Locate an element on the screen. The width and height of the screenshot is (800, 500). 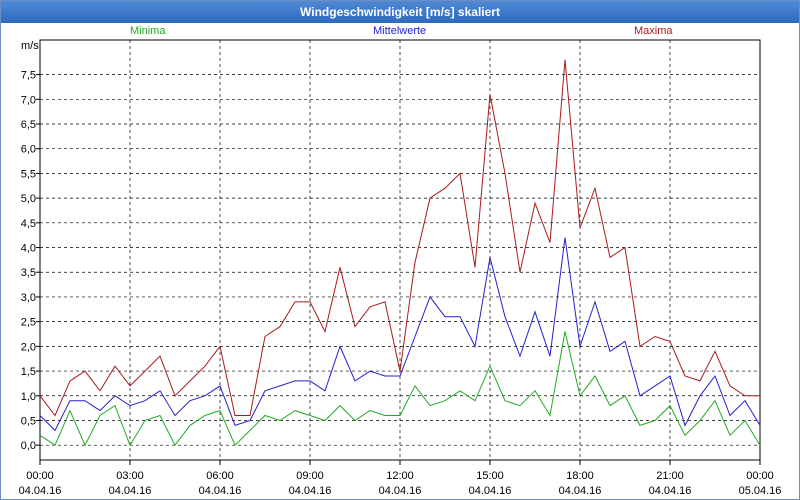
y-tick-label: 0,0 is located at coordinates (28, 446).